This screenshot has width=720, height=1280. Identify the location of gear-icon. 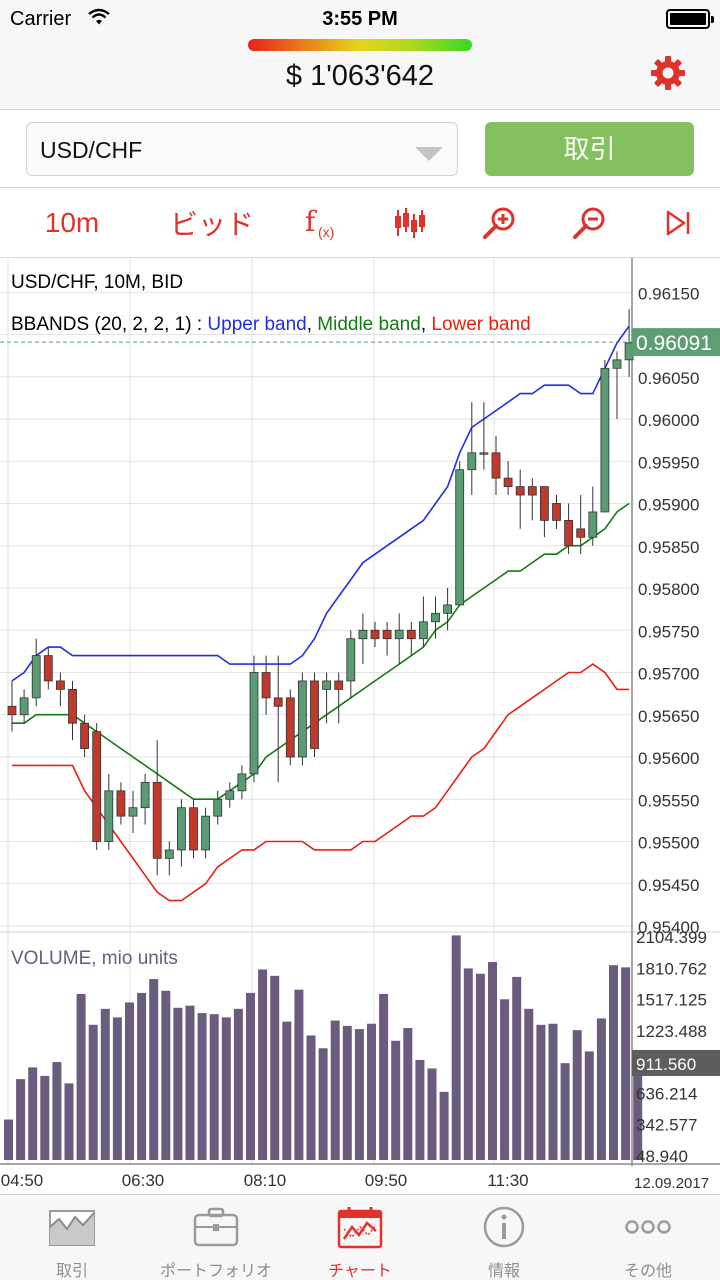
(668, 73).